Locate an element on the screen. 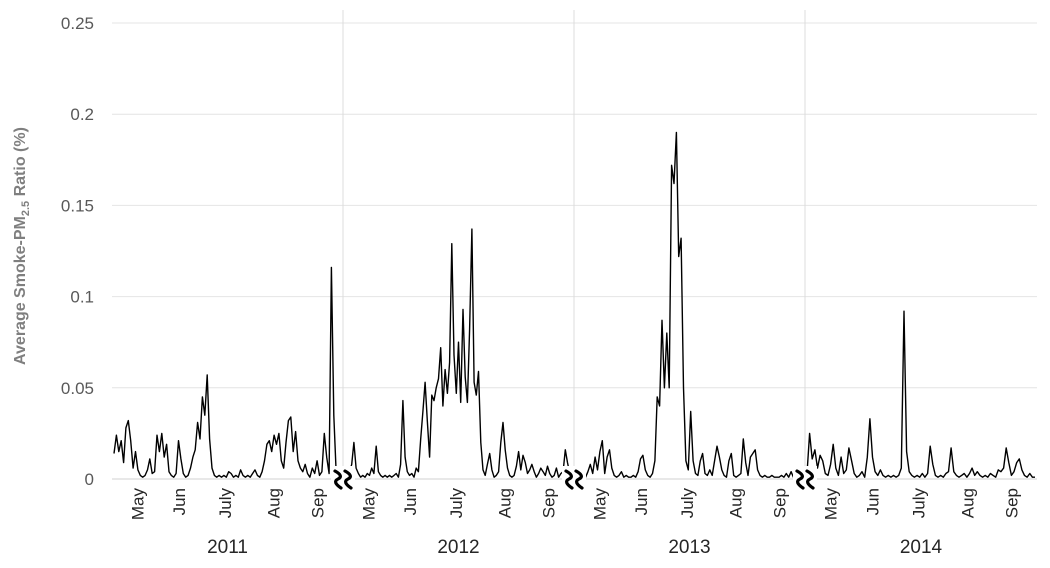 The width and height of the screenshot is (1050, 568). y-axis-tick-labels: 0 0.05 0.1 0.15 0.2 0.25 is located at coordinates (77, 251).